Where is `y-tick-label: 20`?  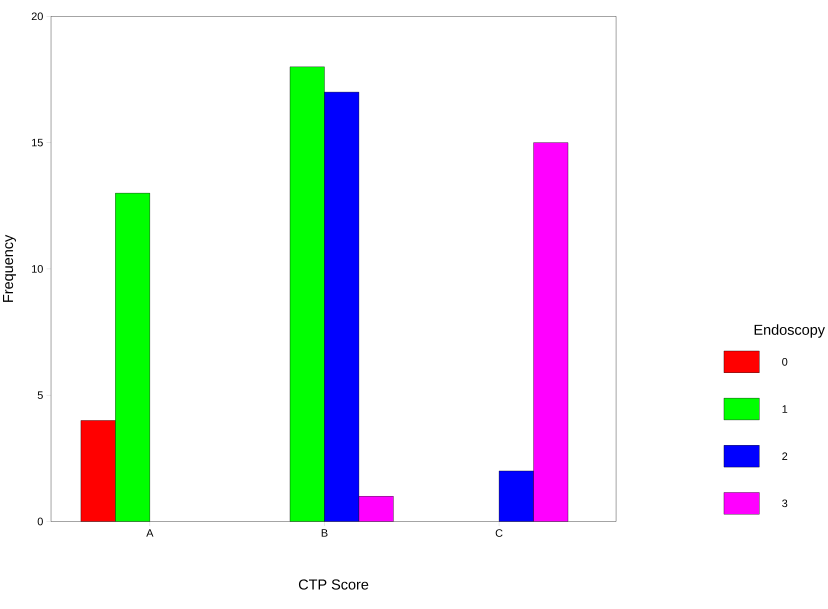
y-tick-label: 20 is located at coordinates (37, 16).